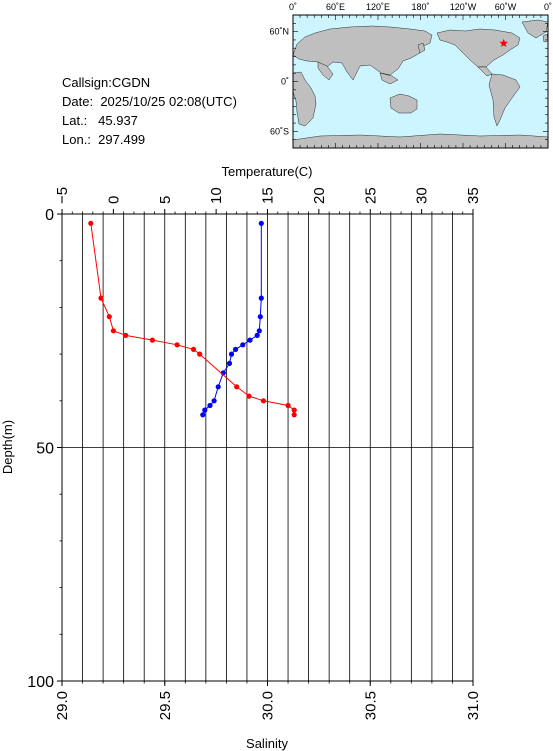 This screenshot has width=553, height=751. Describe the element at coordinates (279, 82) in the screenshot. I see `map-left-labels: 60˚N 0˚ 60˚S` at that location.